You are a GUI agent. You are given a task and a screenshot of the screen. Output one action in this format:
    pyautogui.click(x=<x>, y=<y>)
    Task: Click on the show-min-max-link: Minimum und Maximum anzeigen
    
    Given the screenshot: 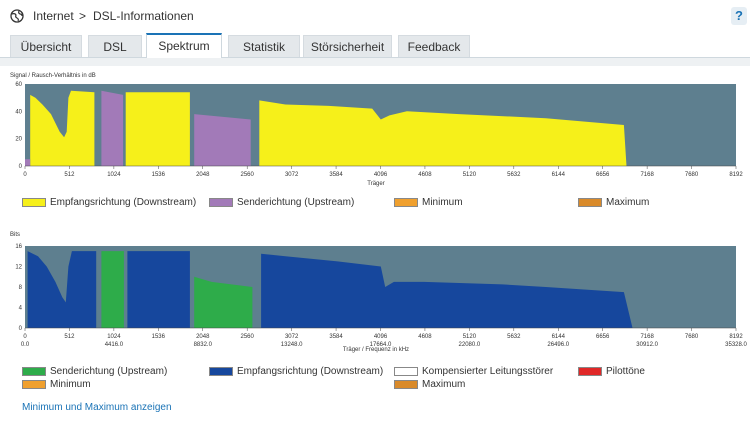 What is the action you would take?
    pyautogui.click(x=97, y=407)
    